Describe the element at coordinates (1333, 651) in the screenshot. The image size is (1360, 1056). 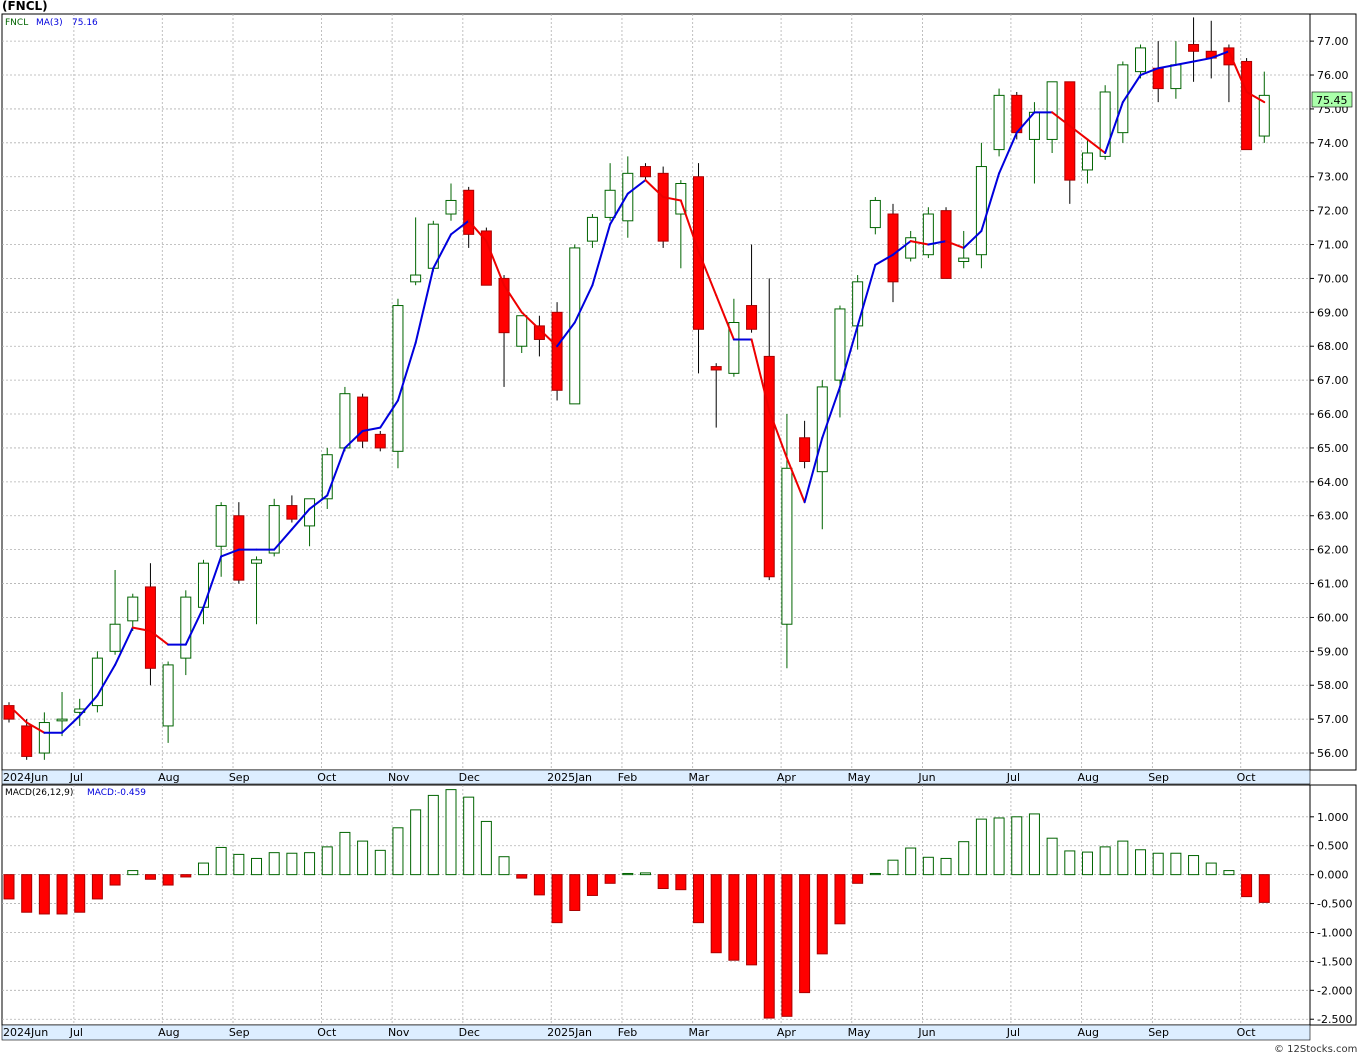
I see `price-tick-label: 59.00` at that location.